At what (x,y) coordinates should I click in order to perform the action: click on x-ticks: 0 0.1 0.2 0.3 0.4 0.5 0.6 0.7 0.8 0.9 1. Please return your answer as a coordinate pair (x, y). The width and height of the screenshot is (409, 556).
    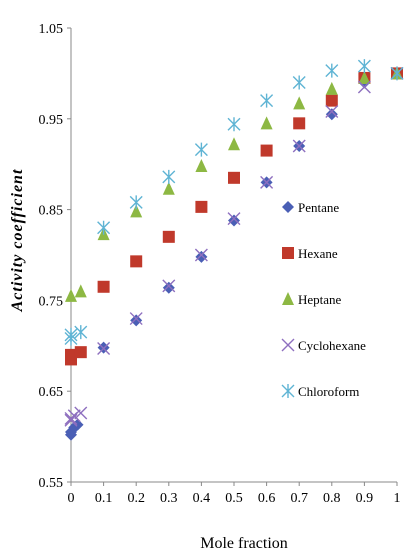
    Looking at the image, I should click on (234, 494).